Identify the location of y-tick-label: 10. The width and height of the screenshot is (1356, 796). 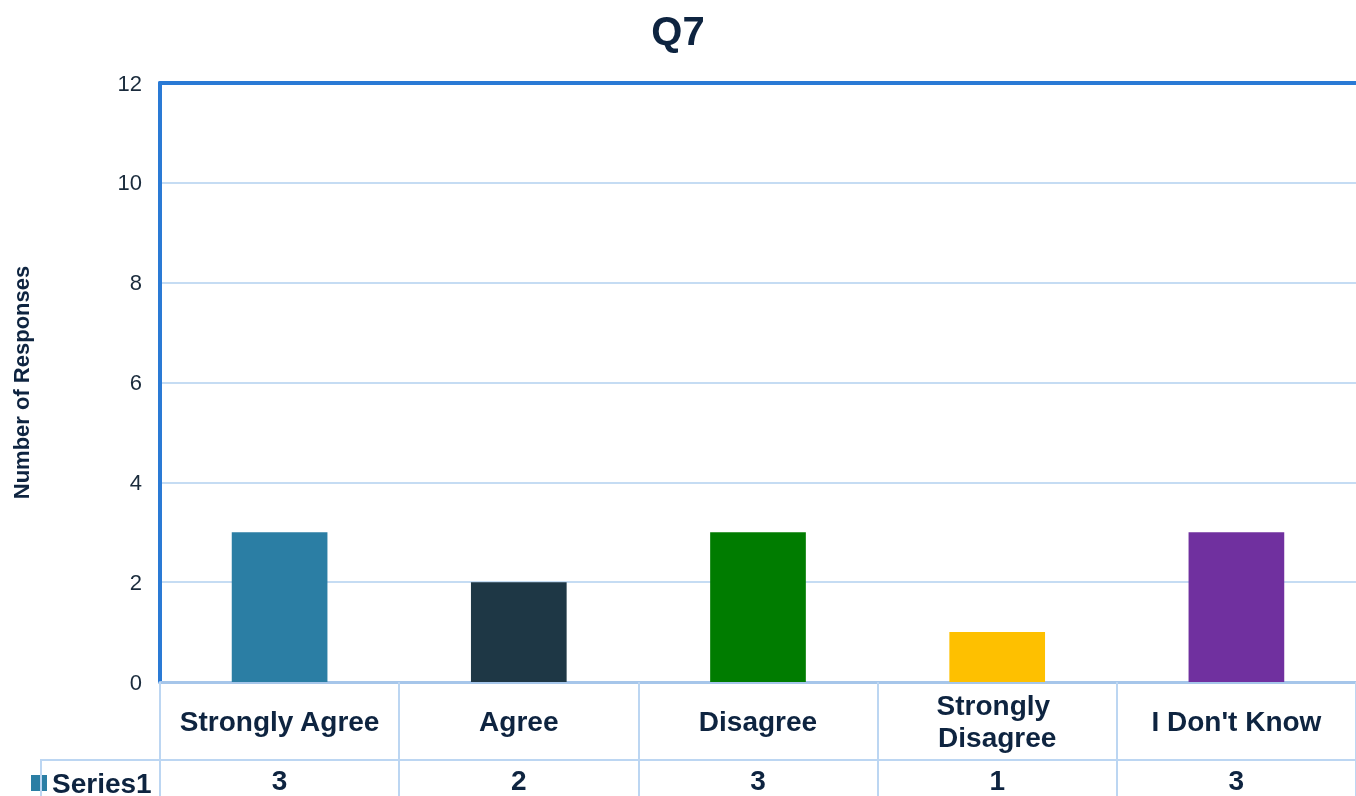
(129, 183).